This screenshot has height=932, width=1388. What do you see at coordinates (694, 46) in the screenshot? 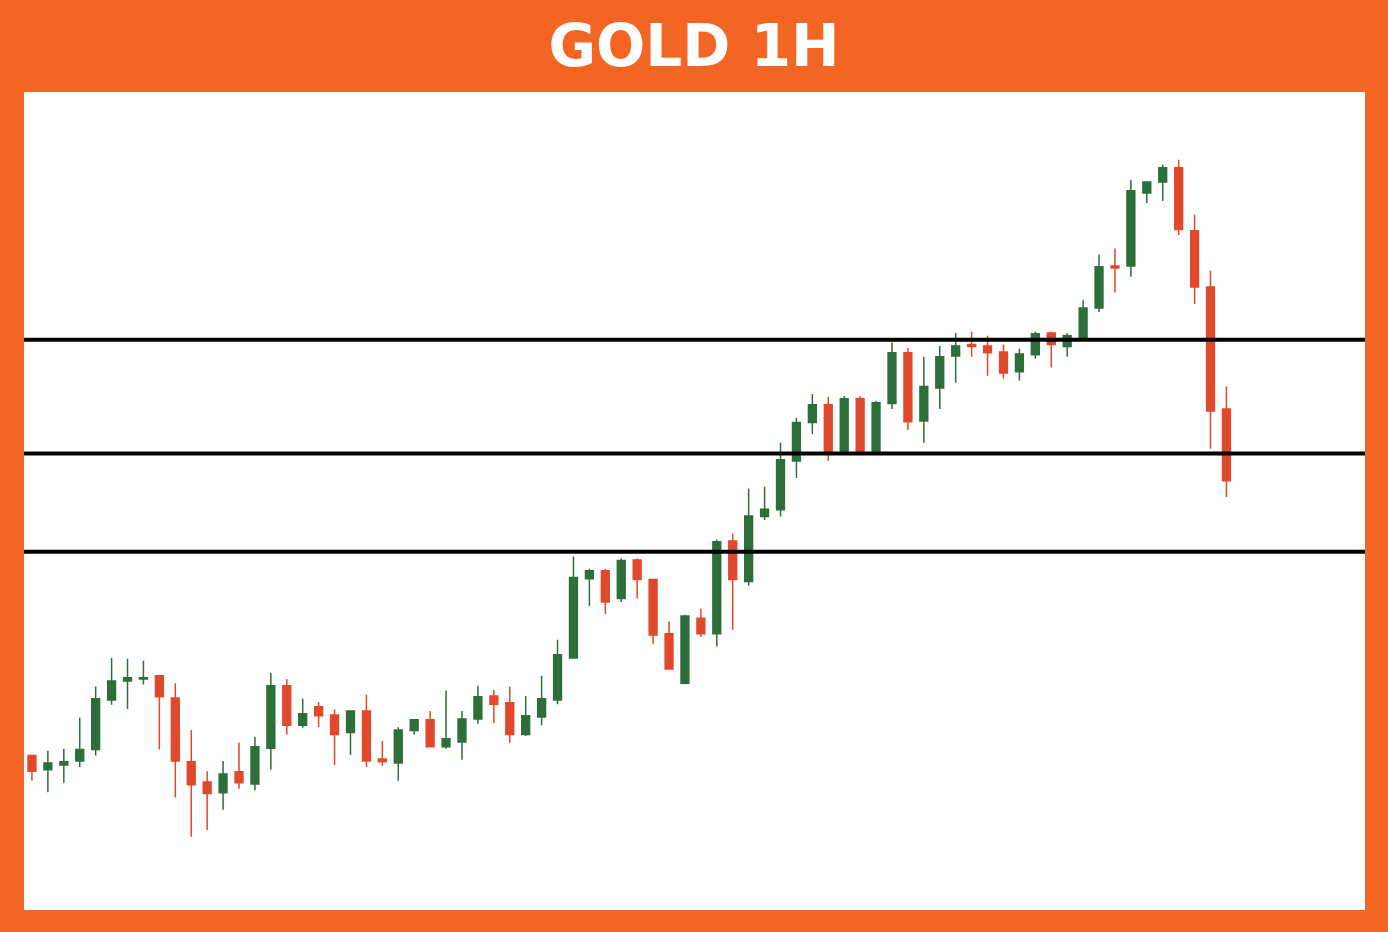
I see `chart-title: GOLD 1H` at bounding box center [694, 46].